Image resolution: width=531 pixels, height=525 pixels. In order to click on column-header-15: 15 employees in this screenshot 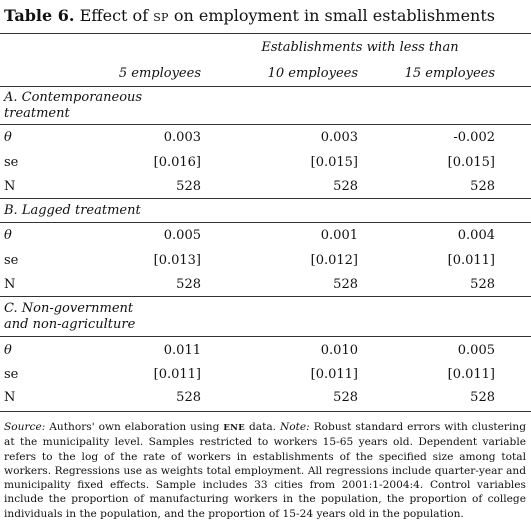, I will do `click(449, 73)`.